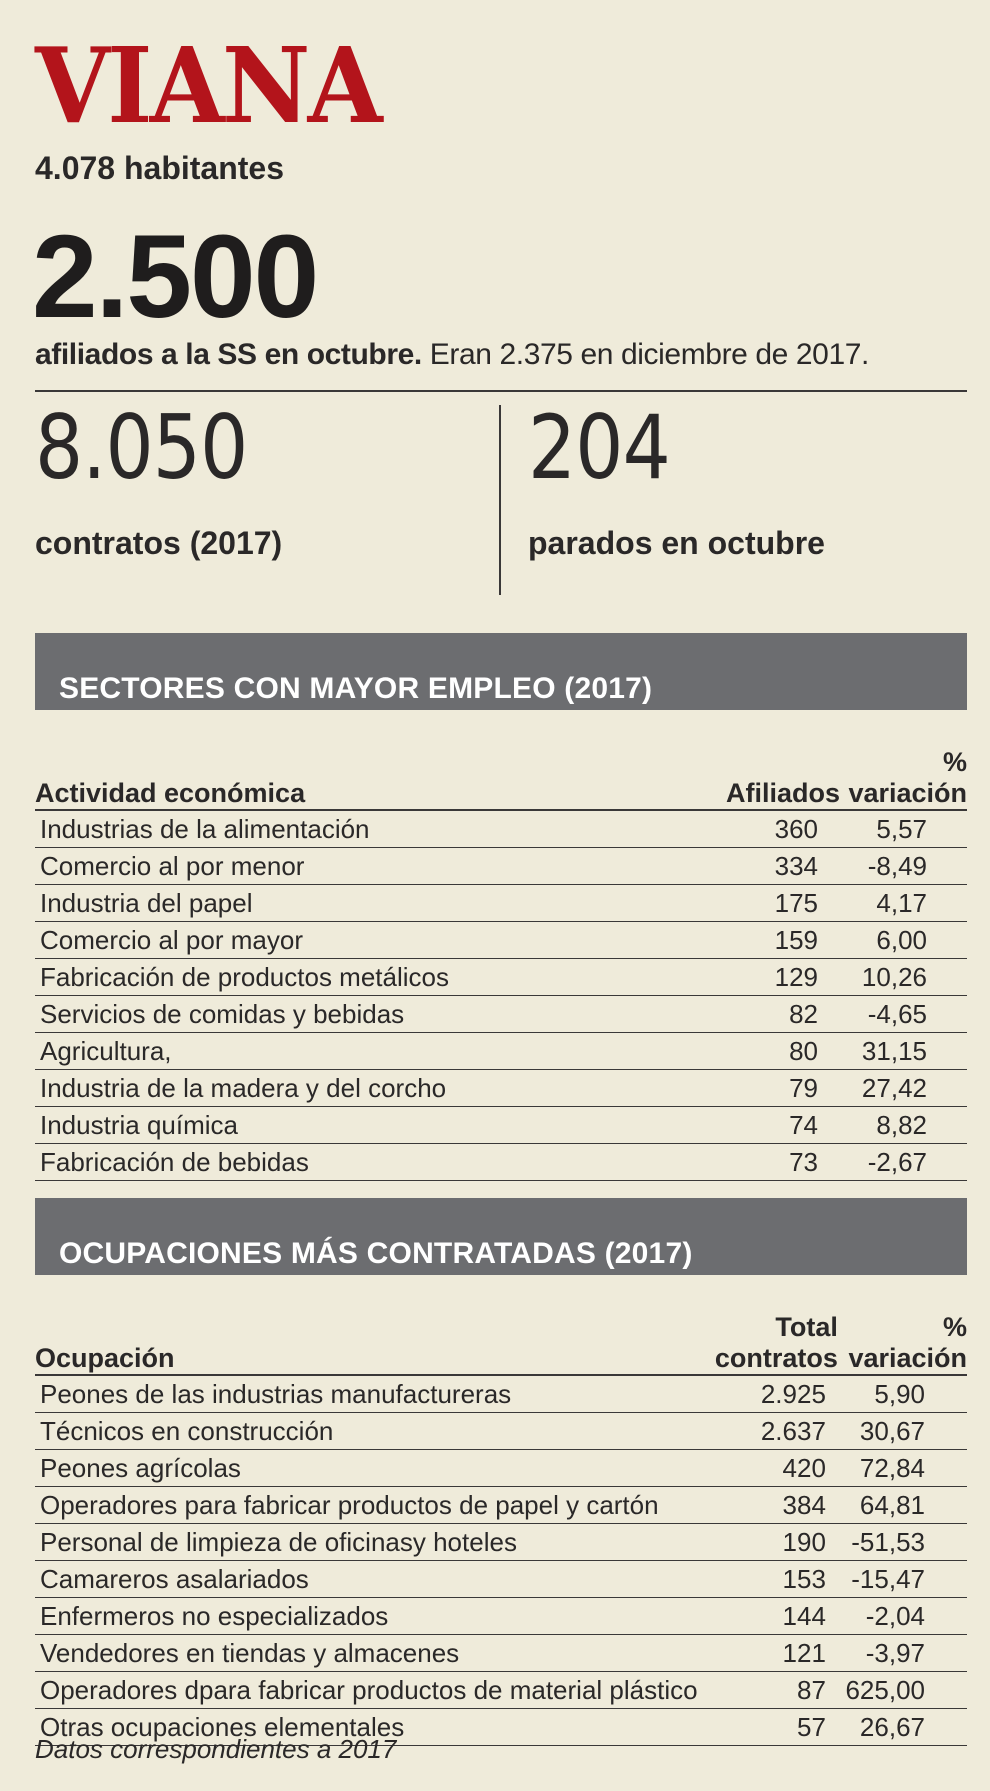  I want to click on row-count: 2.637, so click(776, 1431).